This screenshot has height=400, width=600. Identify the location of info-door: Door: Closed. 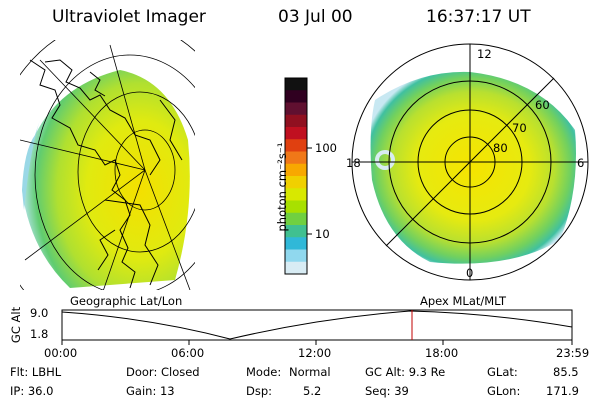
(163, 372).